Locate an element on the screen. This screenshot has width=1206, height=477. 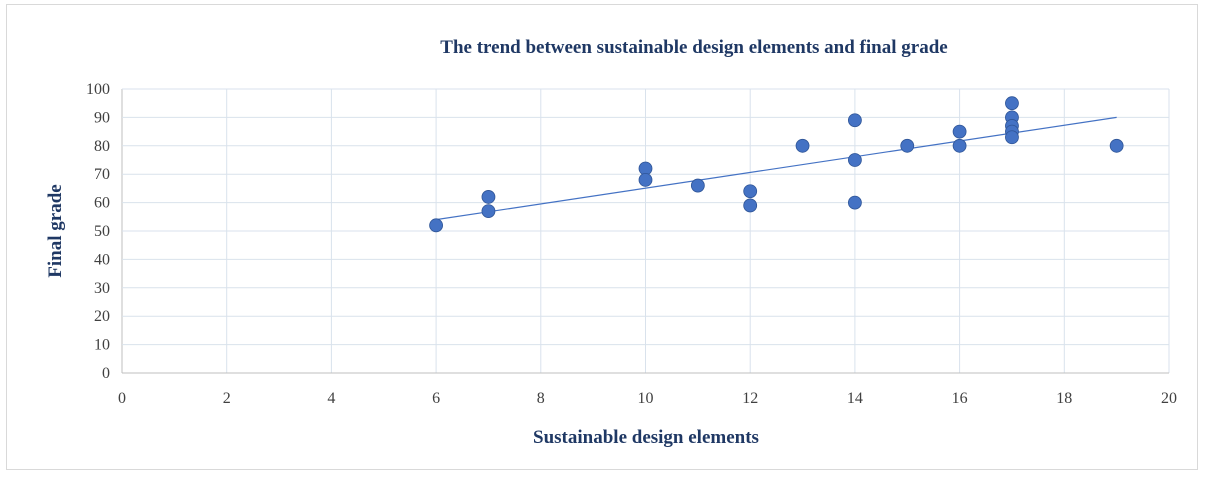
x-tick-label: 10 is located at coordinates (646, 398).